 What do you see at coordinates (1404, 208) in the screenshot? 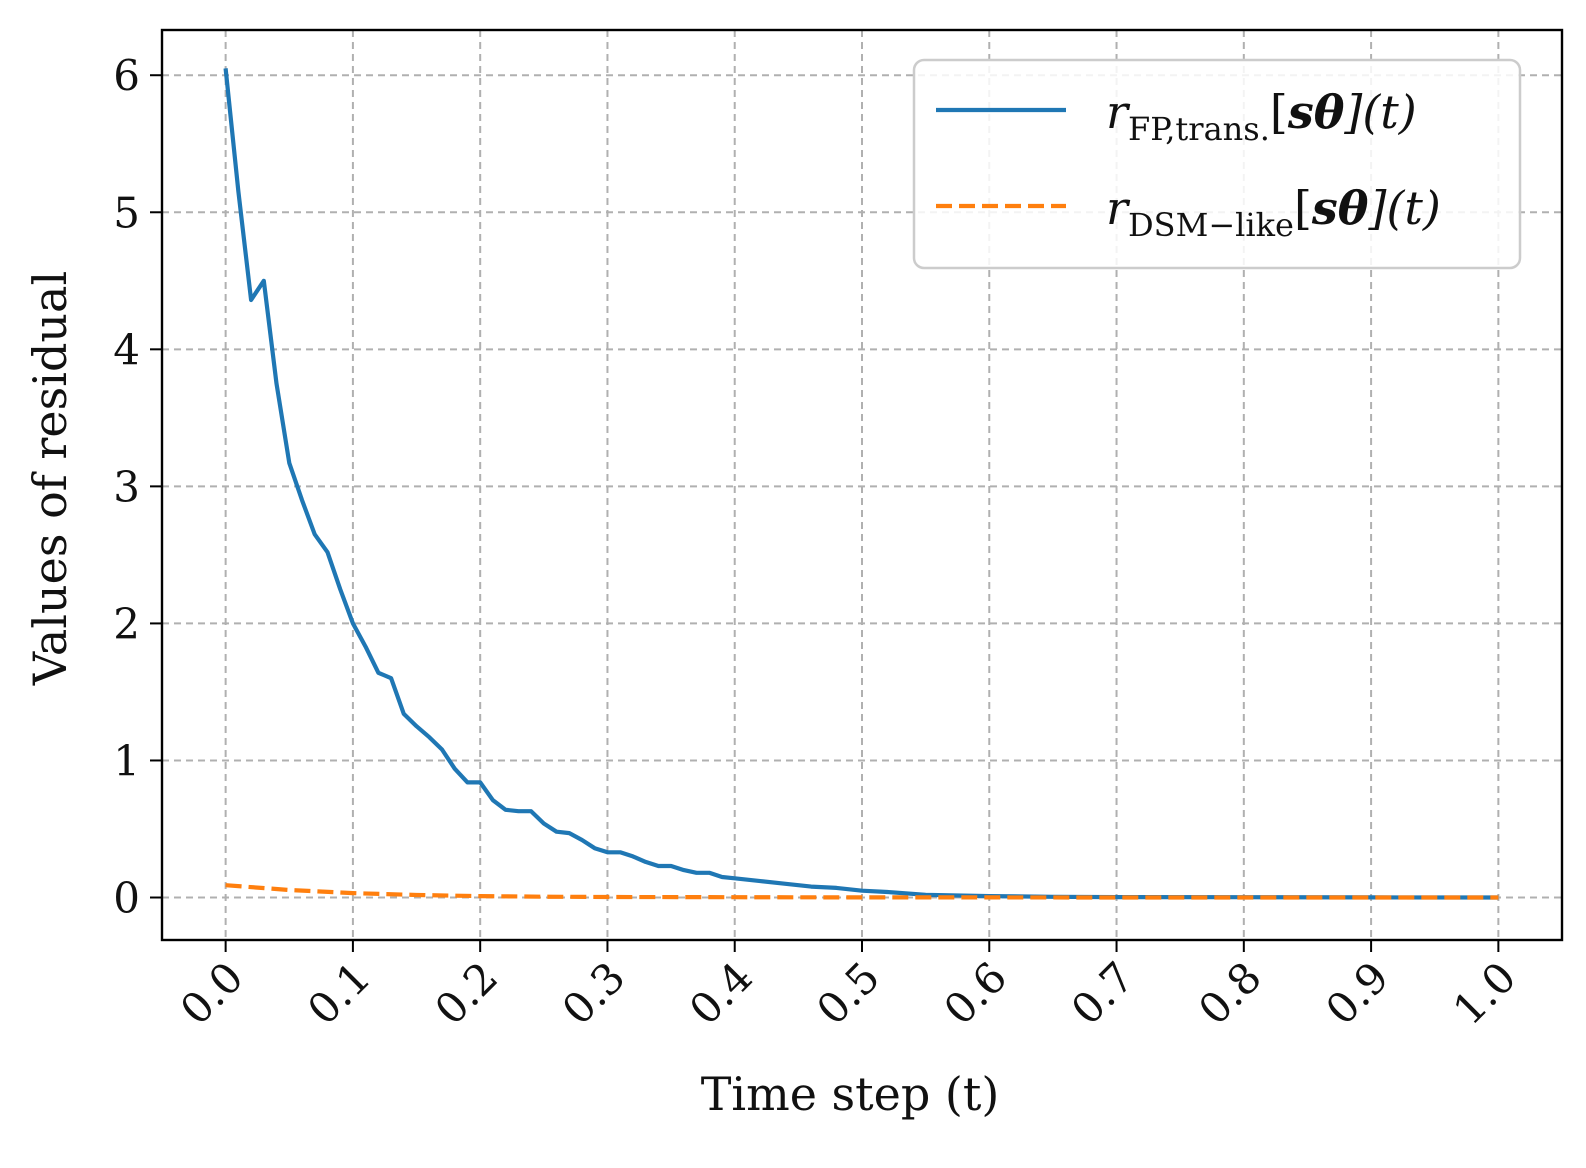
I see `legend-dsm-close: ](t)` at bounding box center [1404, 208].